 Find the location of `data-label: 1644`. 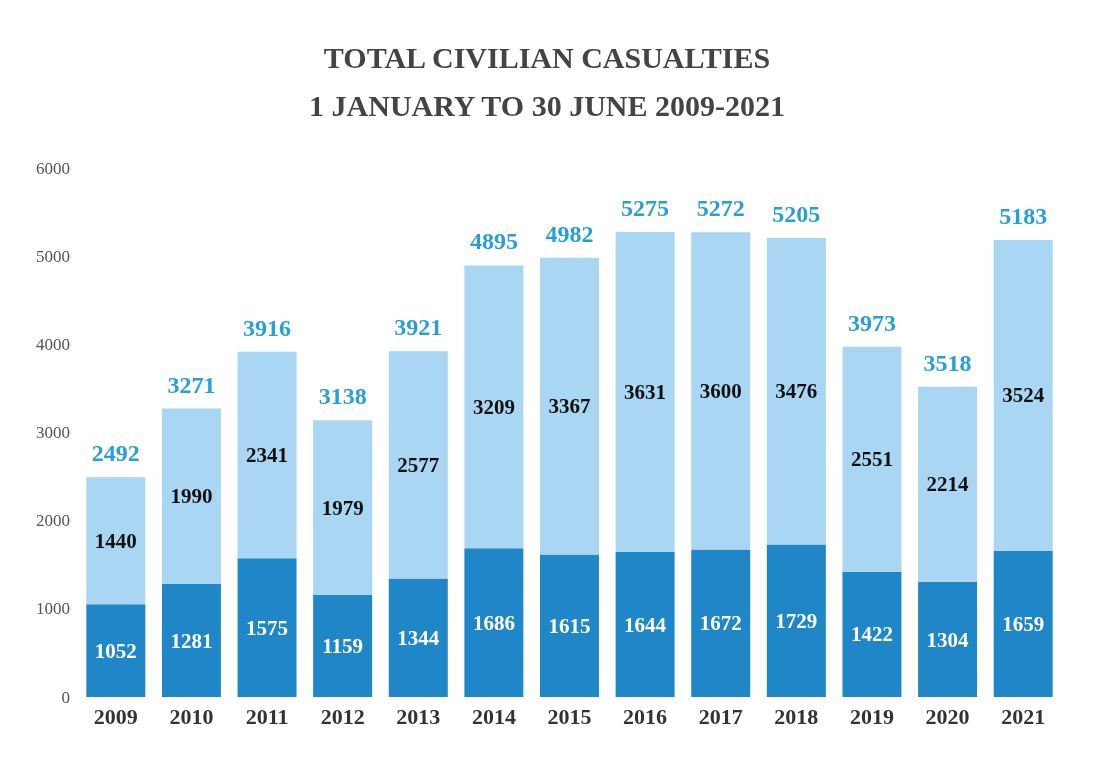

data-label: 1644 is located at coordinates (645, 624).